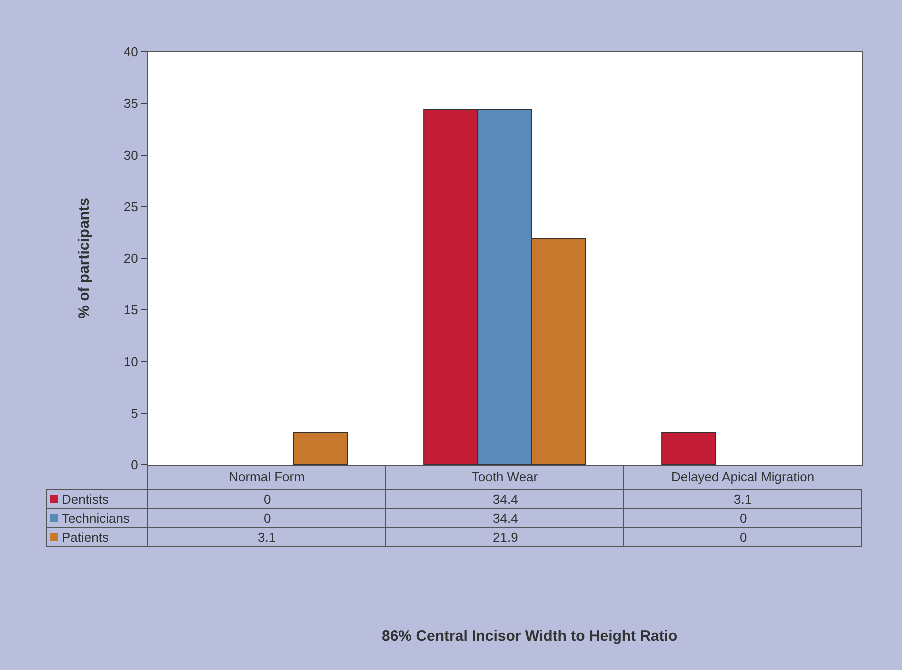  What do you see at coordinates (131, 52) in the screenshot?
I see `y-tick-label: 40` at bounding box center [131, 52].